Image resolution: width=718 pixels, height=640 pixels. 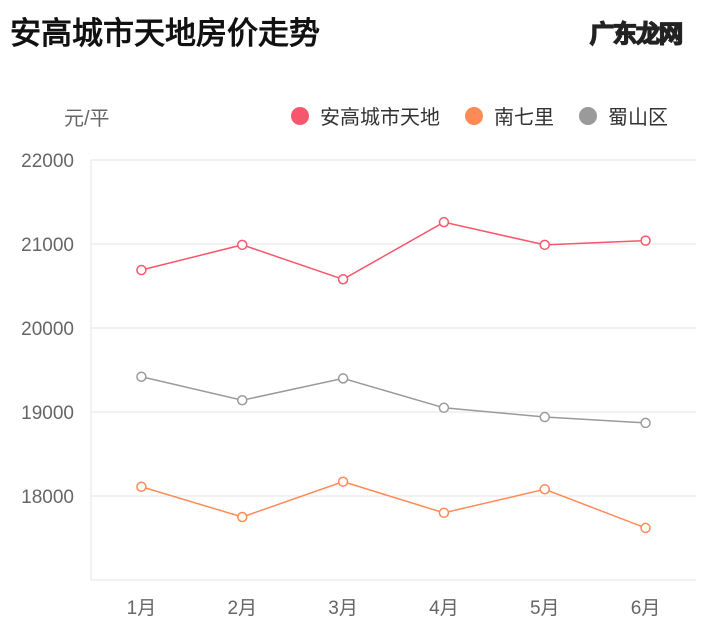 I want to click on x-tick-label: 3月, so click(x=343, y=608).